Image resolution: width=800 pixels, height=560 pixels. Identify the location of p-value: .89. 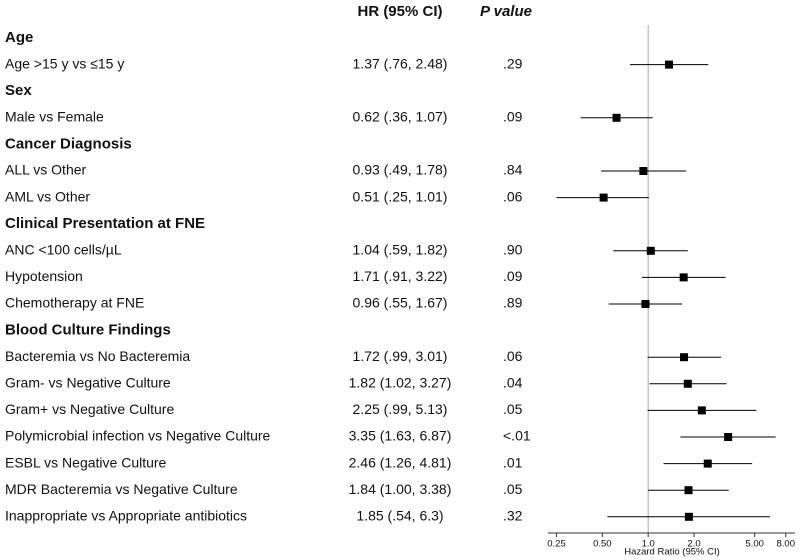
(513, 303).